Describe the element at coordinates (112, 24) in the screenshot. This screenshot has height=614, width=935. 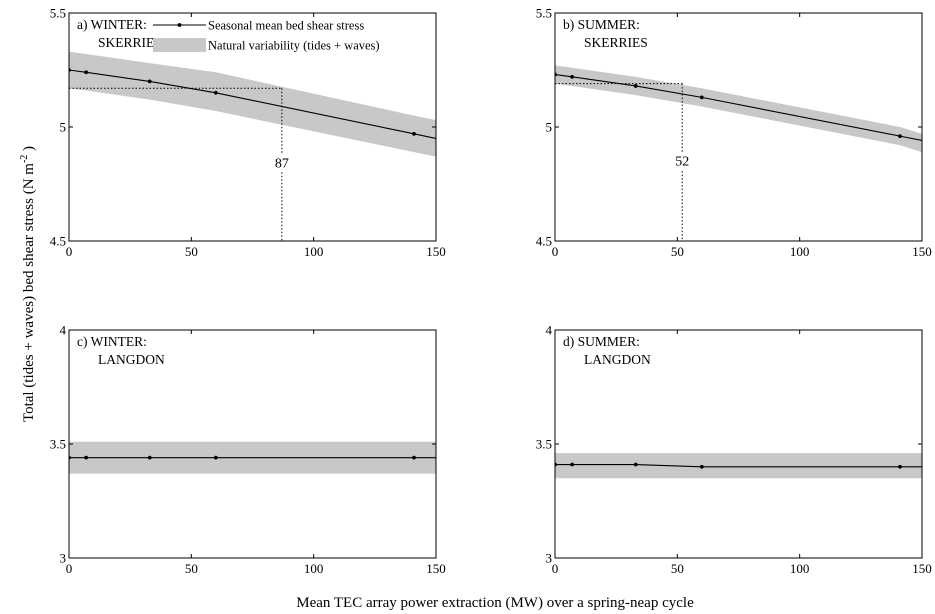
I see `panel-title-line1: a) WINTER:` at that location.